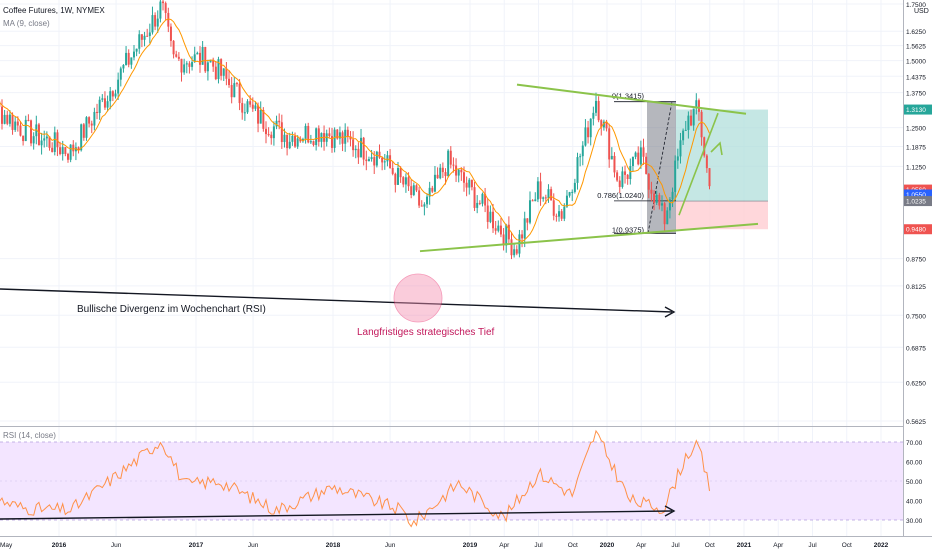 The height and width of the screenshot is (550, 932). Describe the element at coordinates (914, 482) in the screenshot. I see `rsi-tick-label: 50.00` at that location.